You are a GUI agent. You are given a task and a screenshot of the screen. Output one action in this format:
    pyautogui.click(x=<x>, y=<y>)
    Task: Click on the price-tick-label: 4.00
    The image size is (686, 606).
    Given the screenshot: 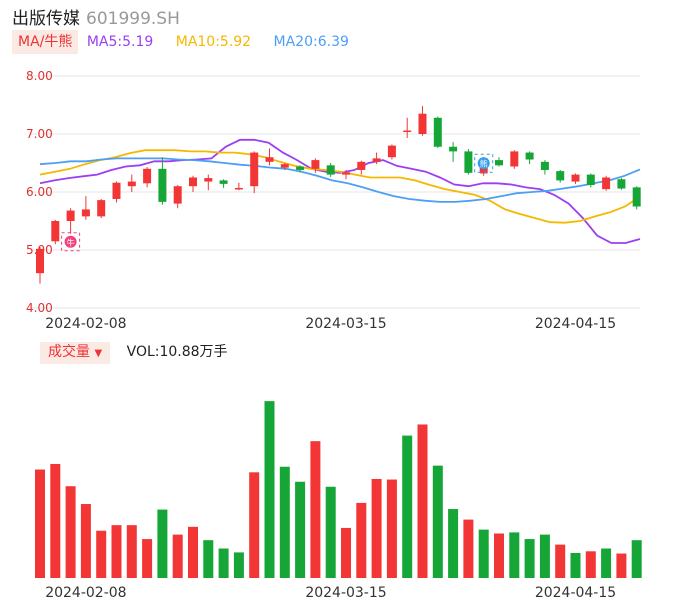 What is the action you would take?
    pyautogui.click(x=39, y=308)
    